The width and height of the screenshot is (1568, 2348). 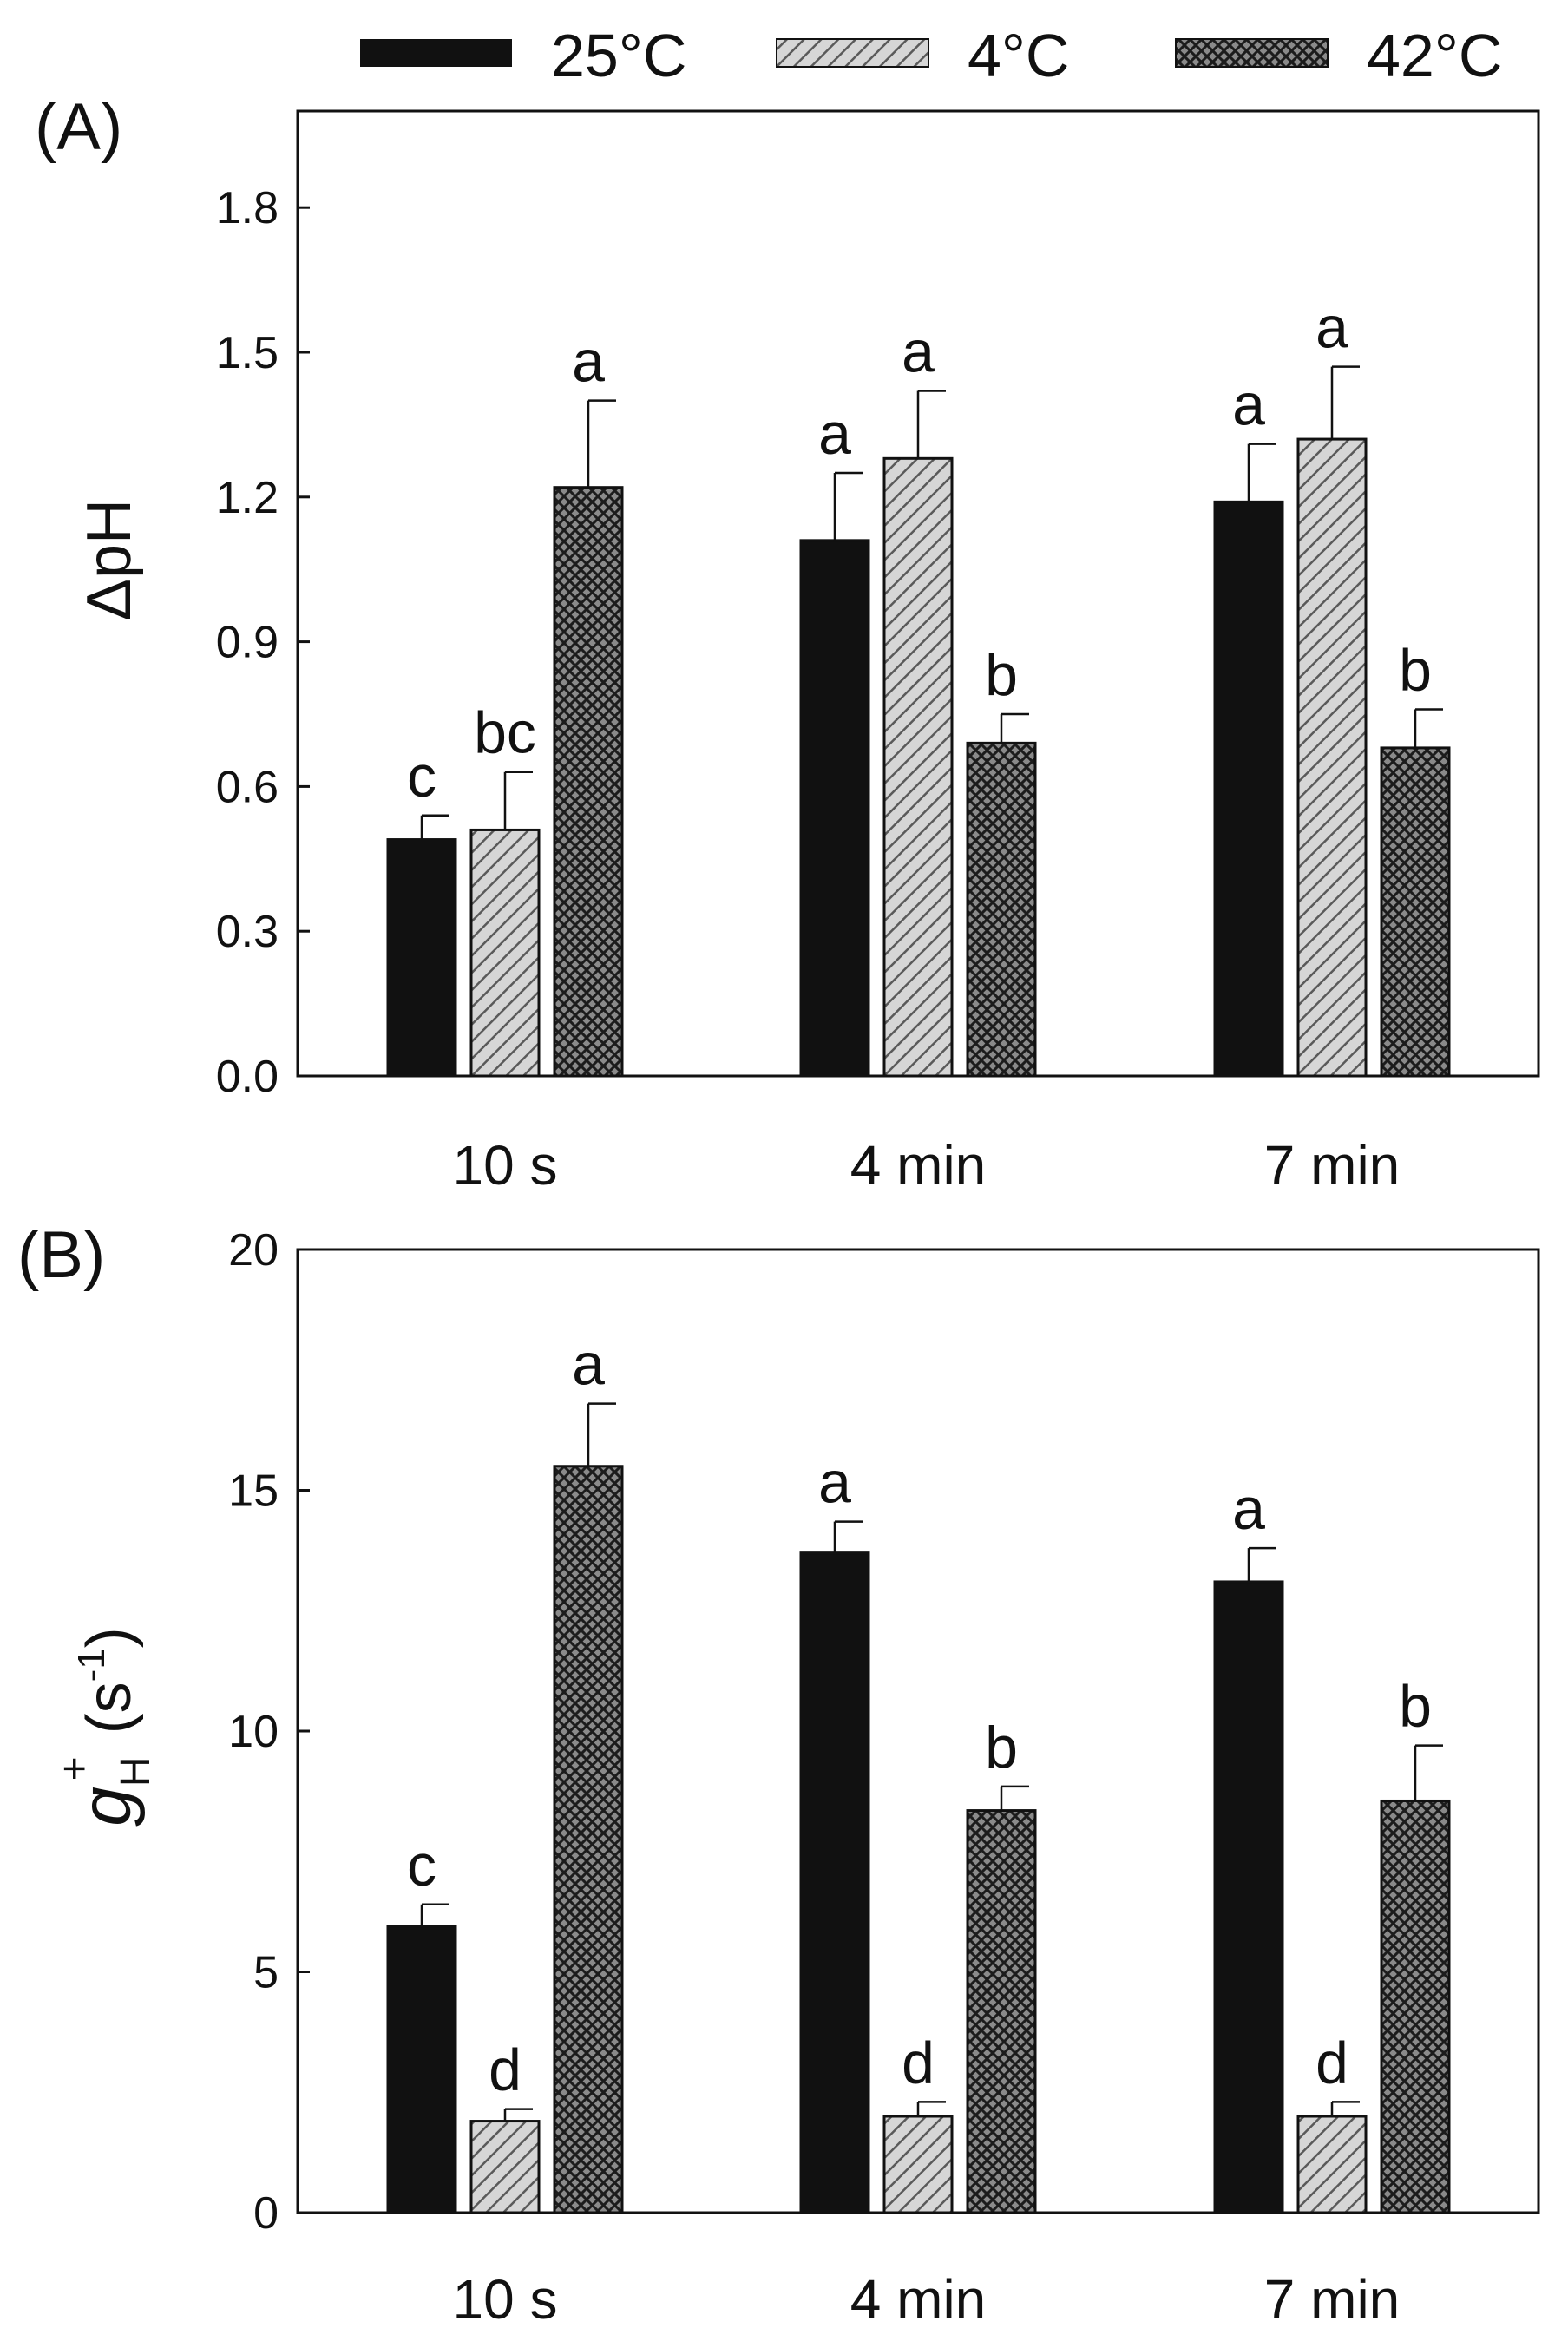 What do you see at coordinates (253, 1732) in the screenshot?
I see `y-tick-label: 10` at bounding box center [253, 1732].